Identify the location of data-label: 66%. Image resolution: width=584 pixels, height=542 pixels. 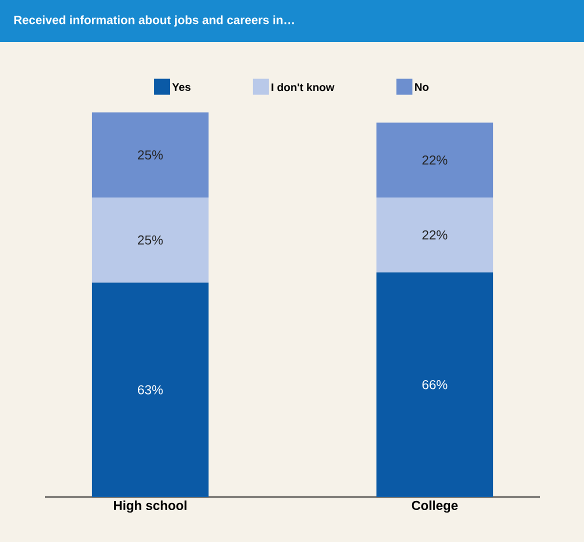
(435, 385).